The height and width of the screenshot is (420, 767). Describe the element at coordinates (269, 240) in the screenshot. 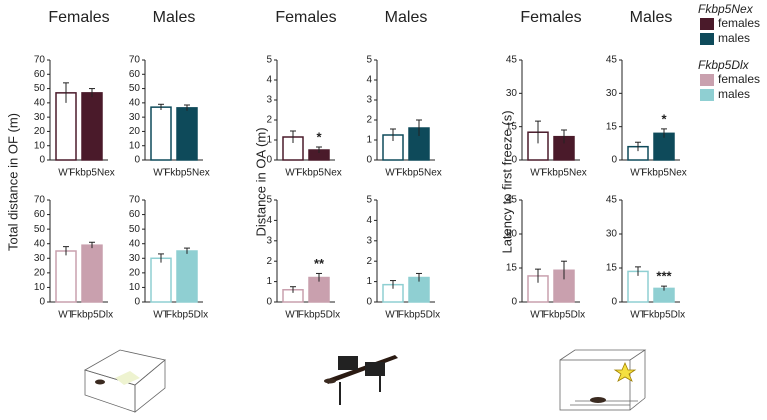

I see `y-tick-label: 3` at that location.